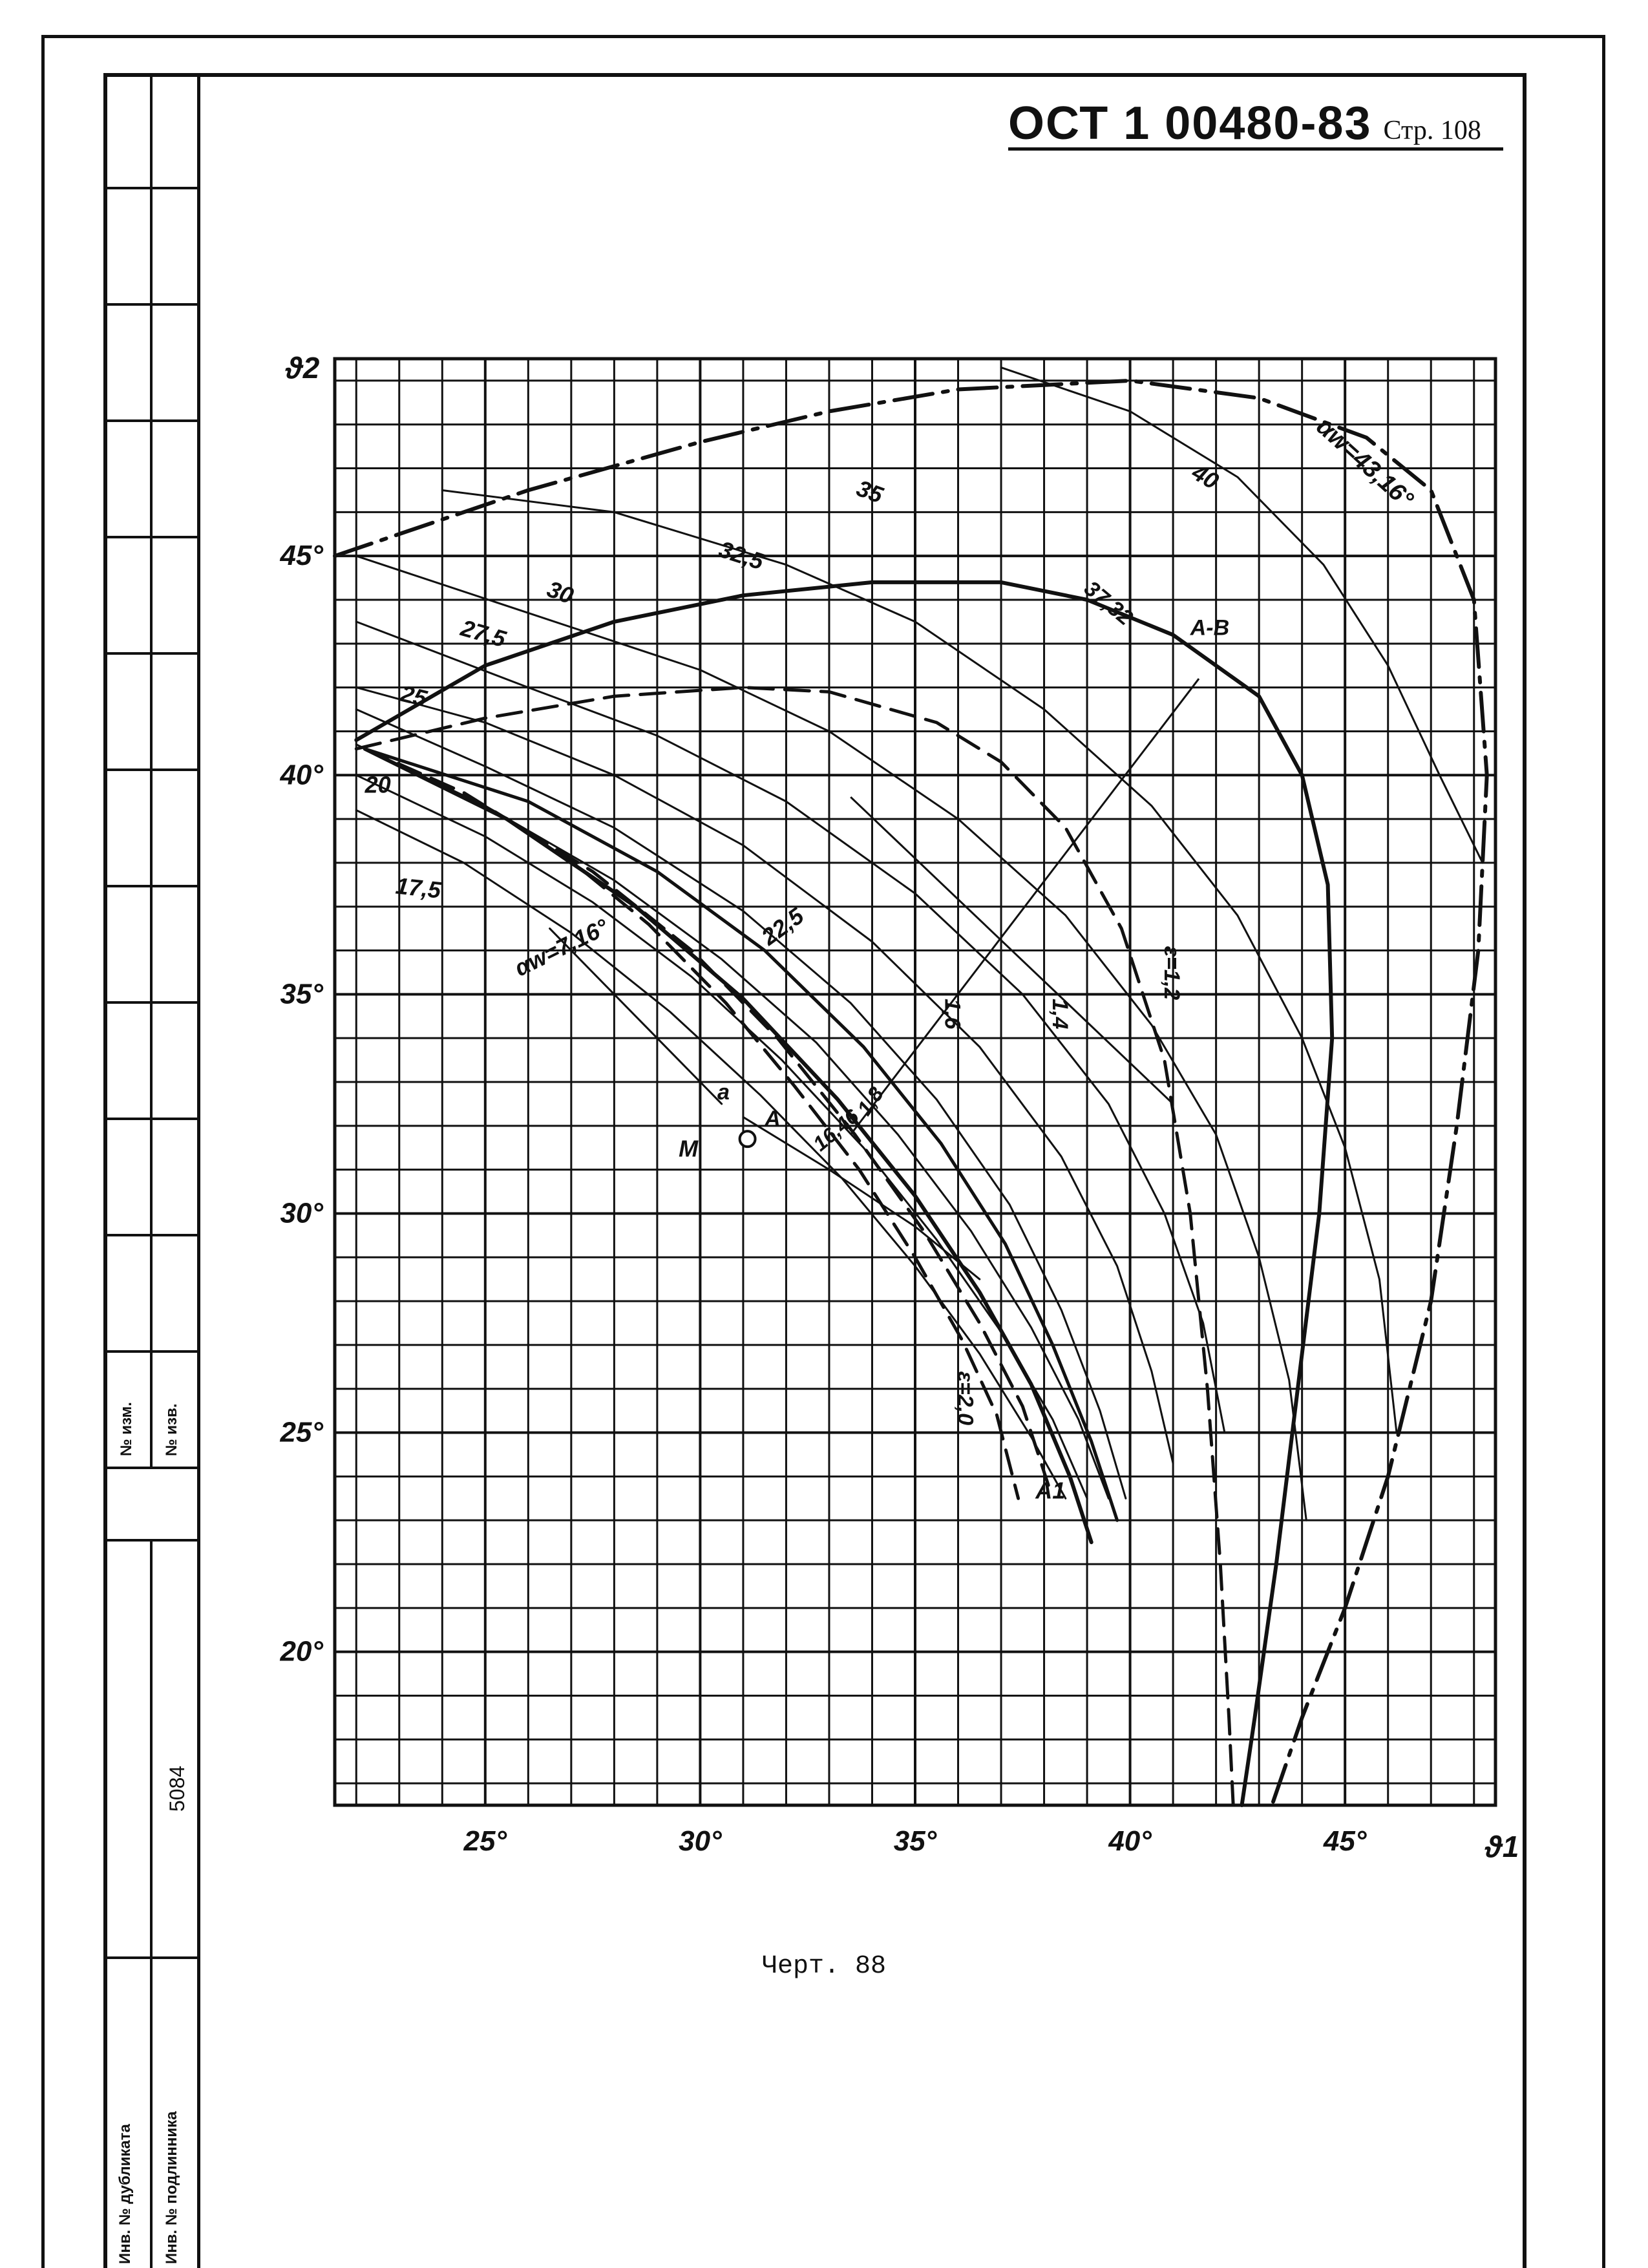 The height and width of the screenshot is (2268, 1648). Describe the element at coordinates (952, 1014) in the screenshot. I see `curve-label: 1,6` at that location.